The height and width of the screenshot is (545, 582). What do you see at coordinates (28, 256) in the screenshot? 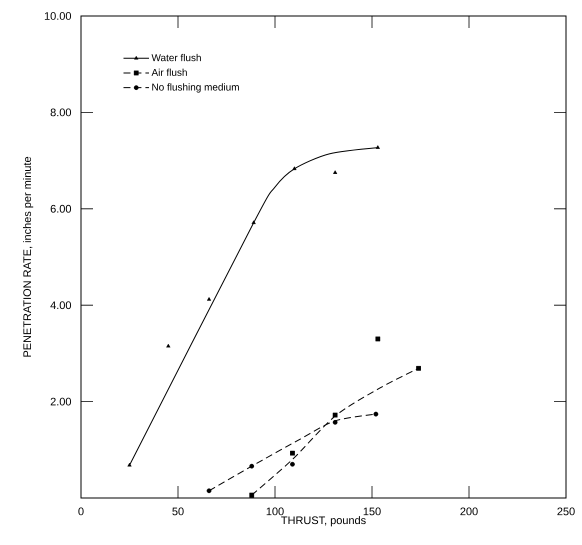
I see `y-axis-title: PENETRATION RATE, inches per minute` at bounding box center [28, 256].